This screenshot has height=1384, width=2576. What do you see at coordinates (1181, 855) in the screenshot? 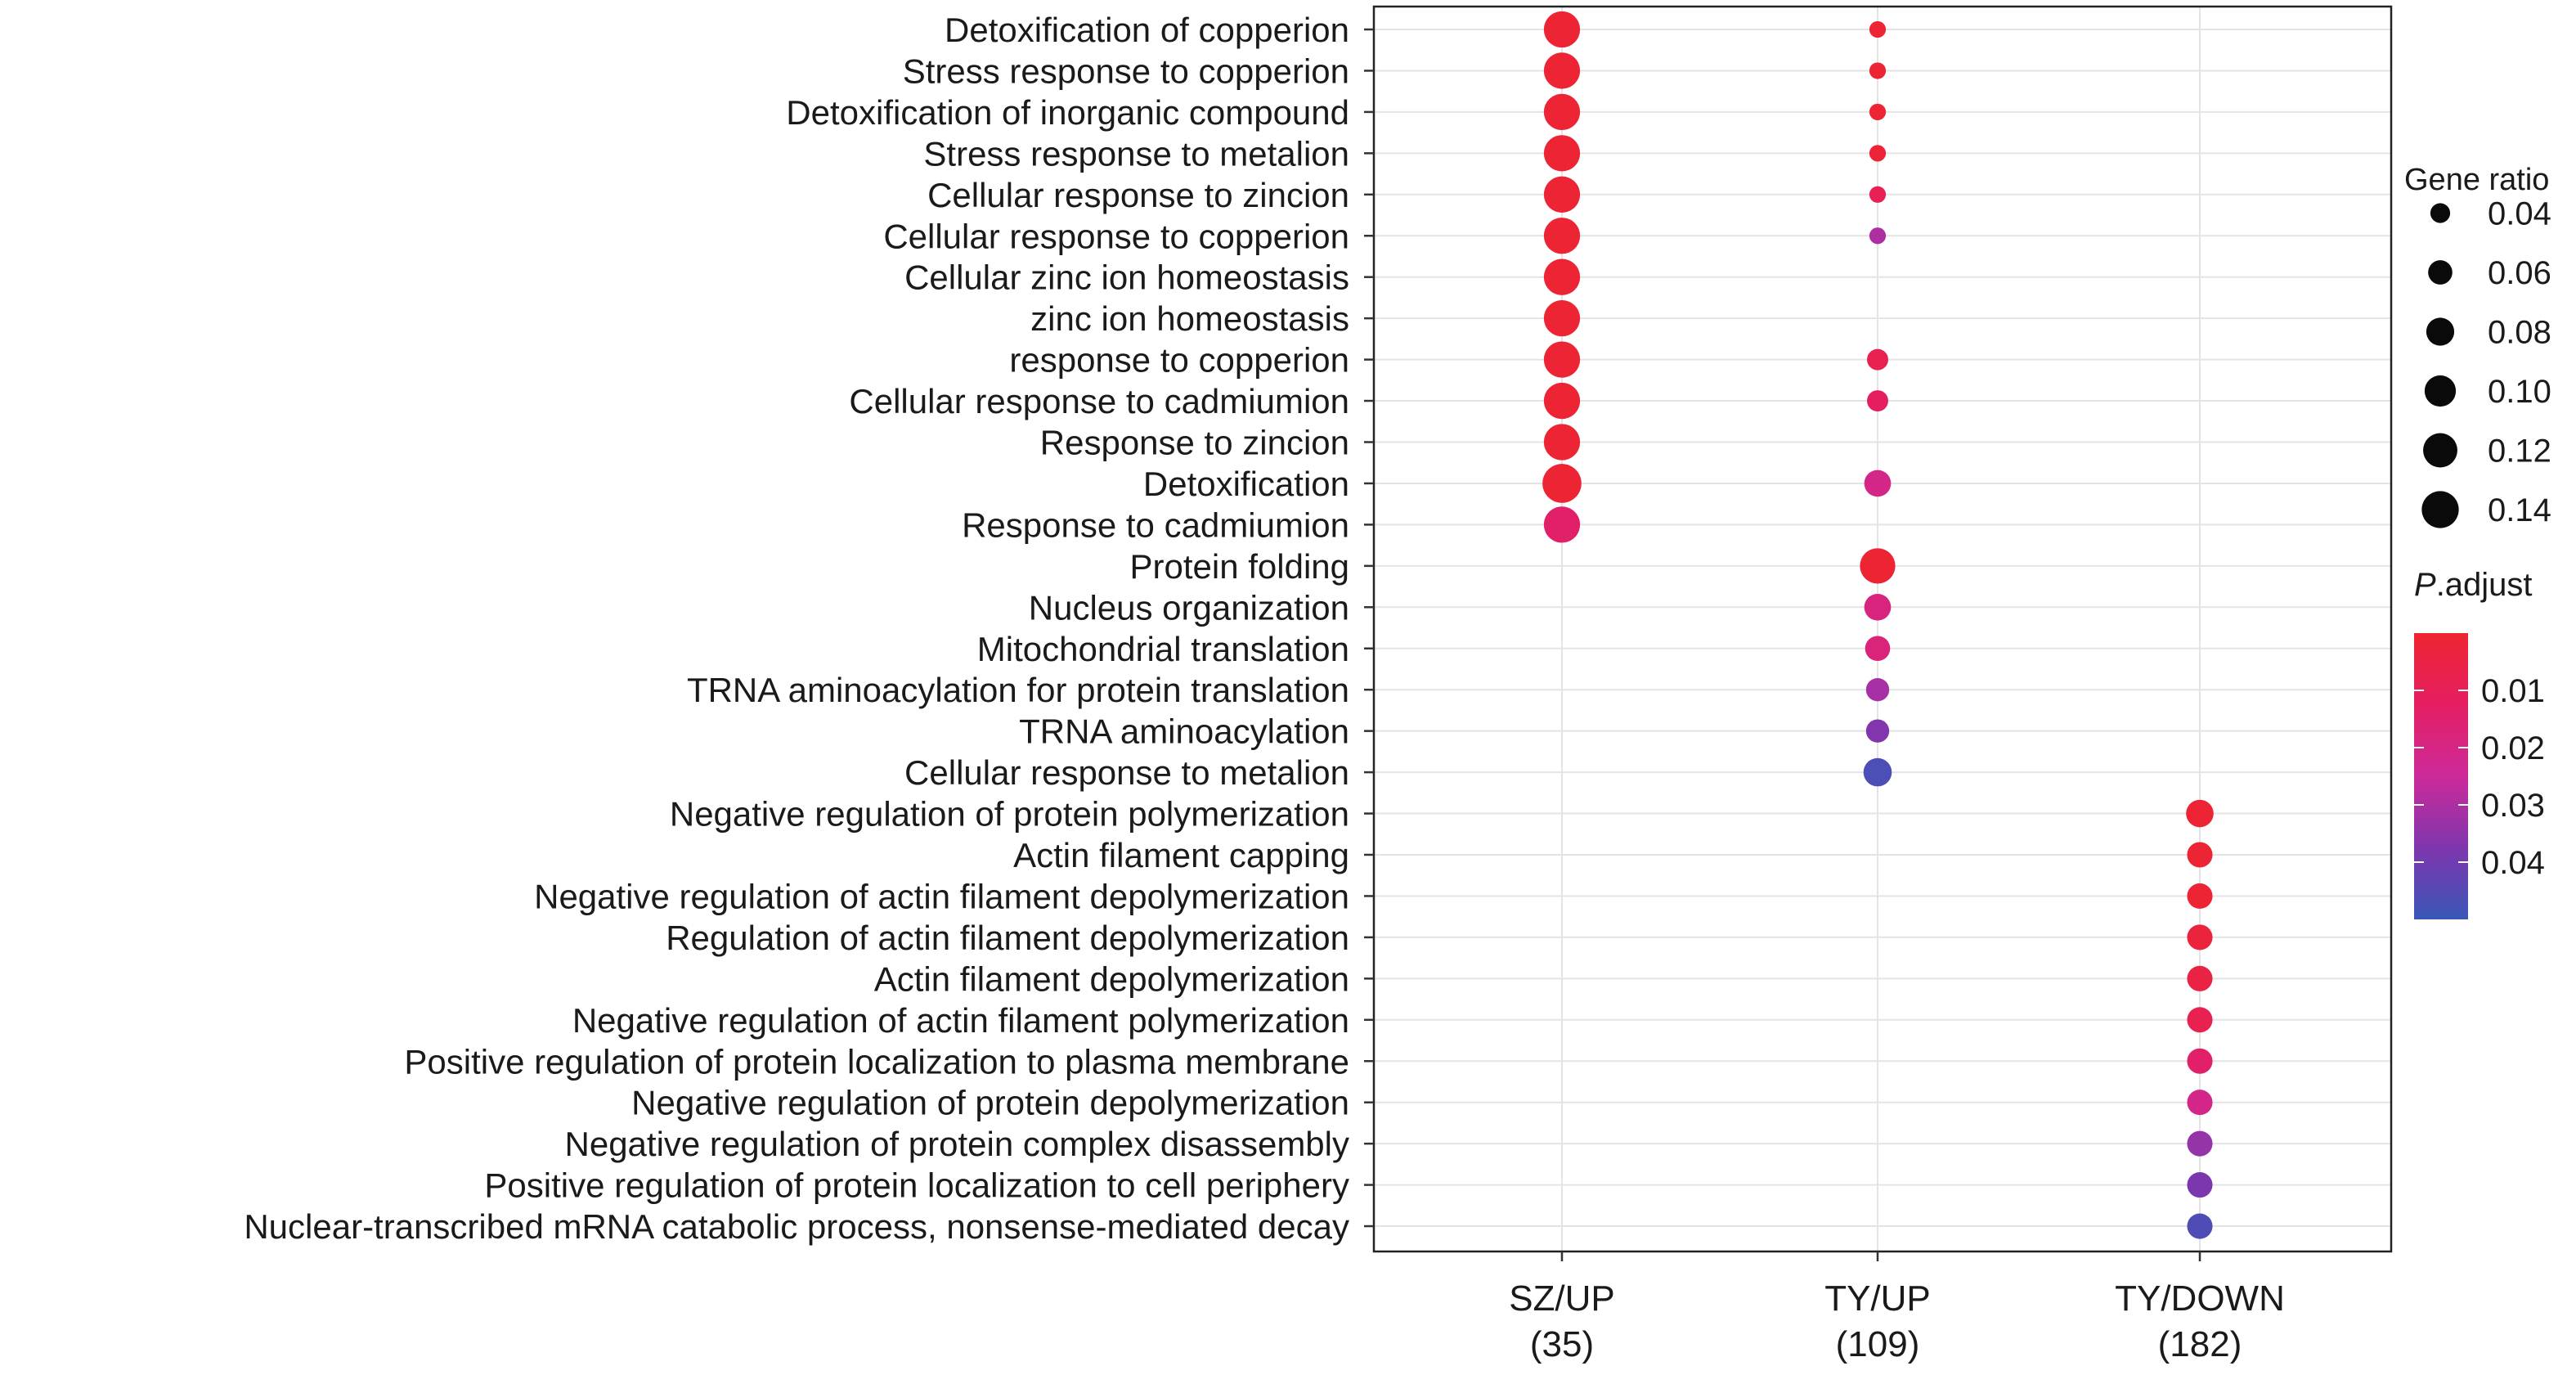
I see `y-tick-label: Actin filament capping` at bounding box center [1181, 855].